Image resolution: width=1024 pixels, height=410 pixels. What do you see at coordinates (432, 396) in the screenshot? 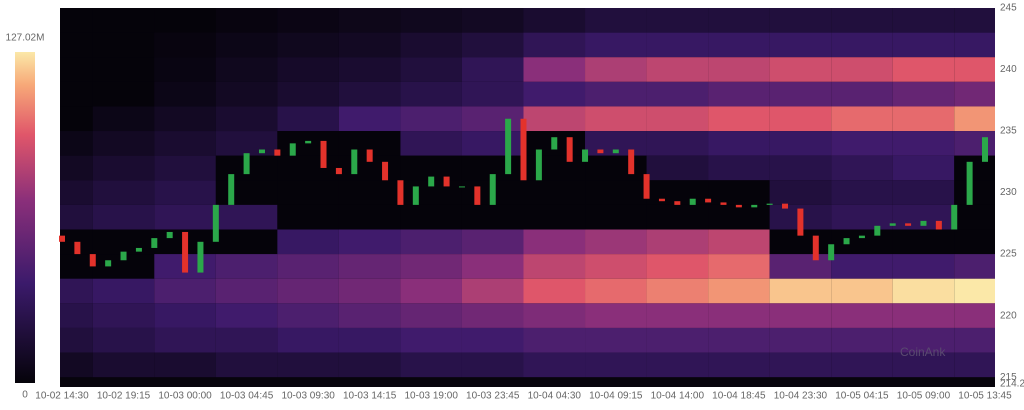
I see `x-tick-label: 10-03 19:00` at bounding box center [432, 396].